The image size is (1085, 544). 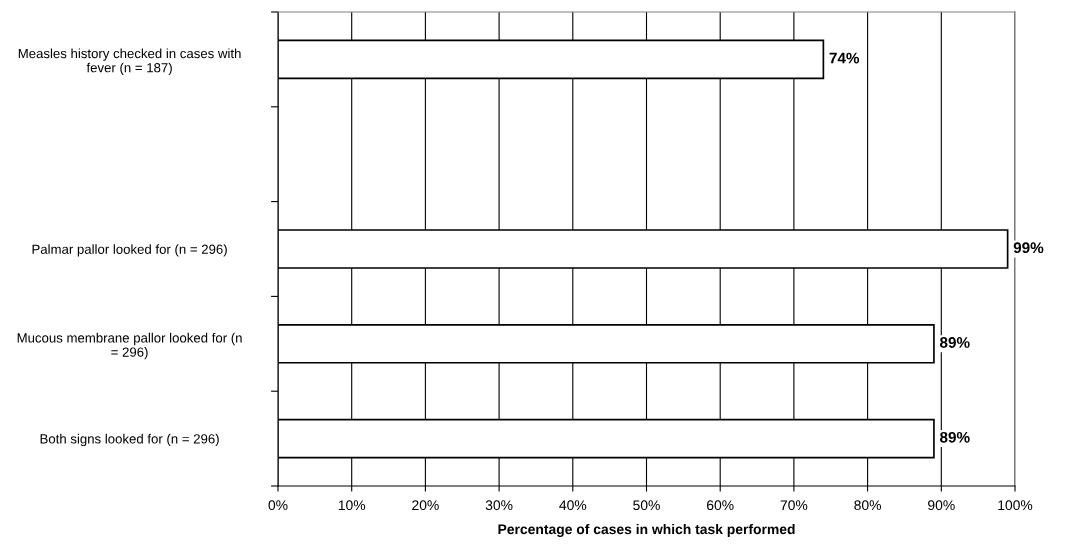 What do you see at coordinates (646, 530) in the screenshot?
I see `x-axis-title: Percentage of cases in which task performed` at bounding box center [646, 530].